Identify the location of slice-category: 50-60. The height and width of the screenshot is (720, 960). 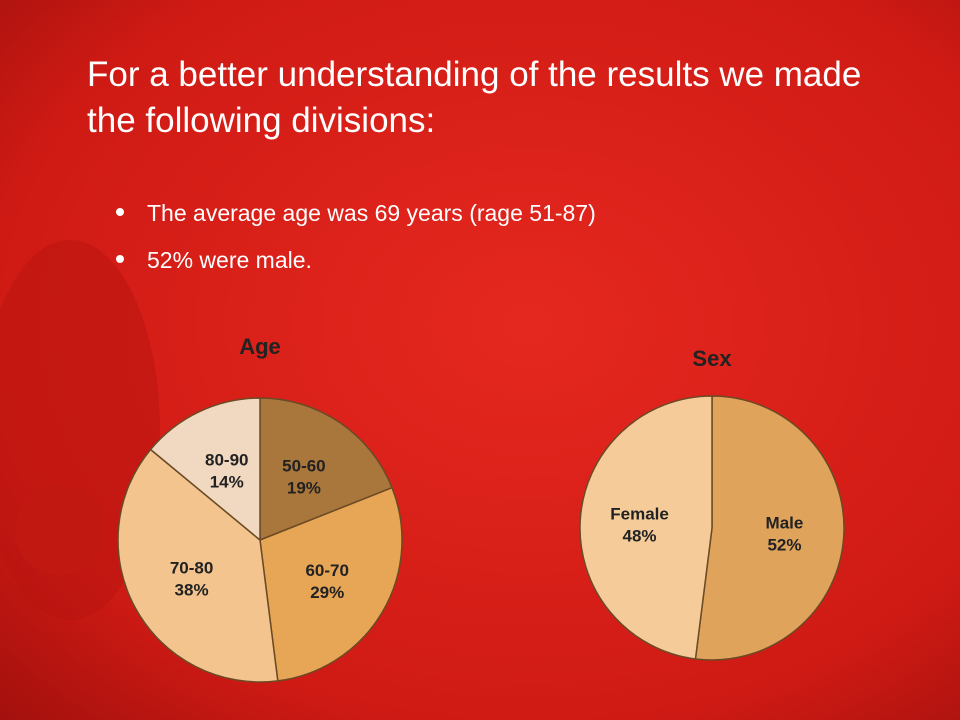
(303, 465).